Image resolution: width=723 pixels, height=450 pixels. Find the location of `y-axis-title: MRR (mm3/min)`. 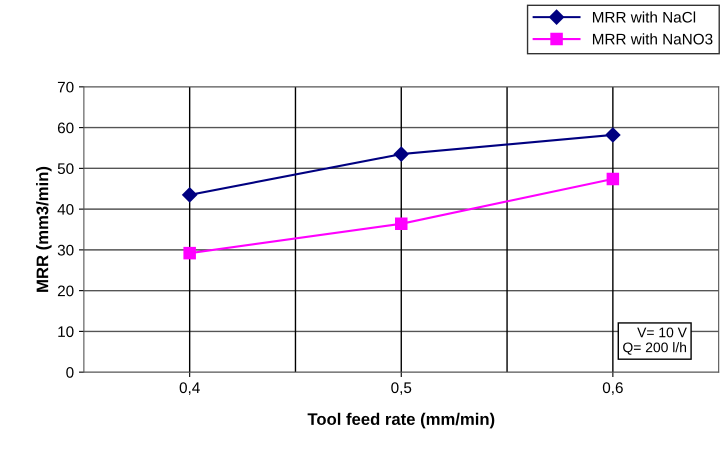

y-axis-title: MRR (mm3/min) is located at coordinates (44, 229).